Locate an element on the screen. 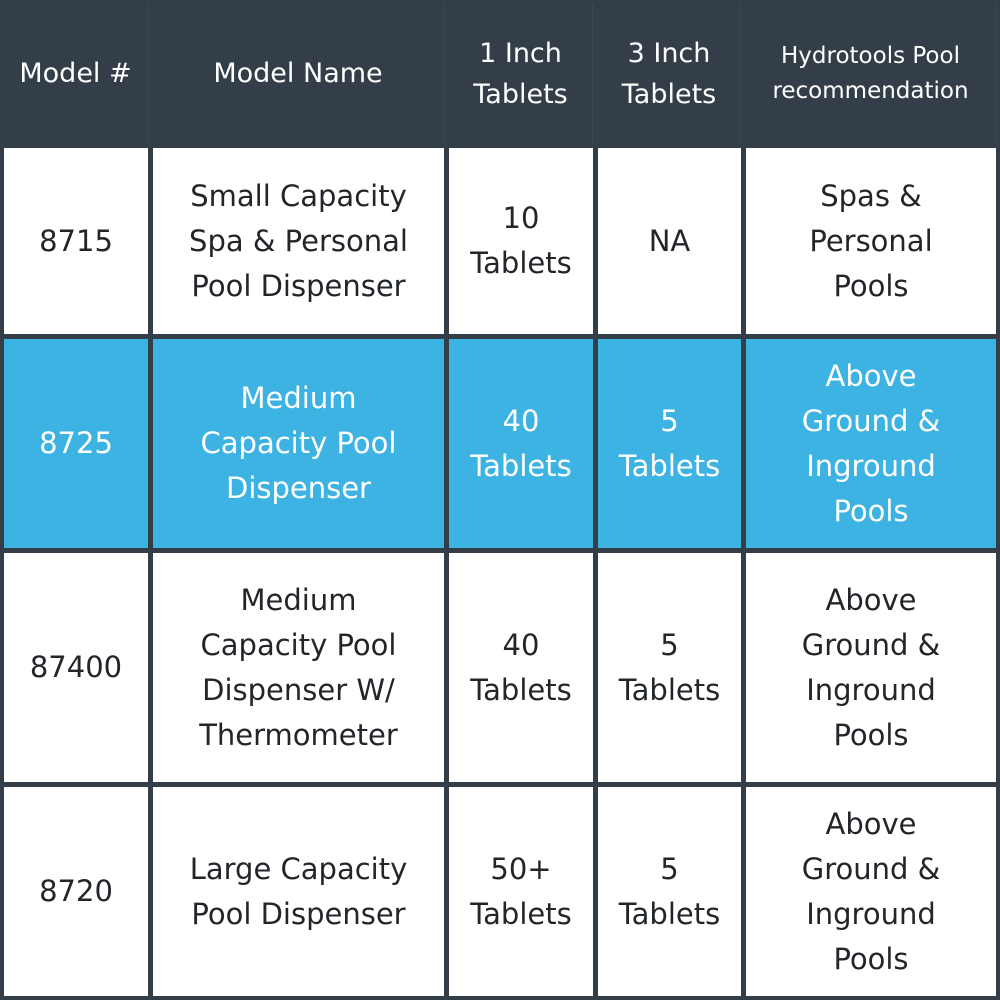  cell-model-number: 87400 is located at coordinates (76, 667).